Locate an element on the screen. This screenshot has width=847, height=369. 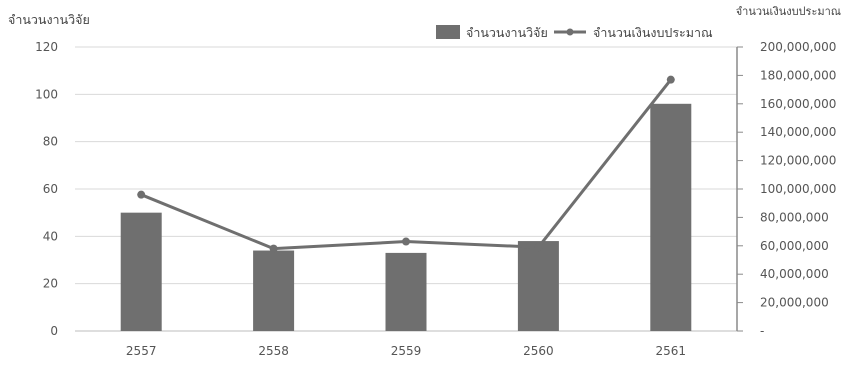
y-left-tick-label: 40 is located at coordinates (50, 236).